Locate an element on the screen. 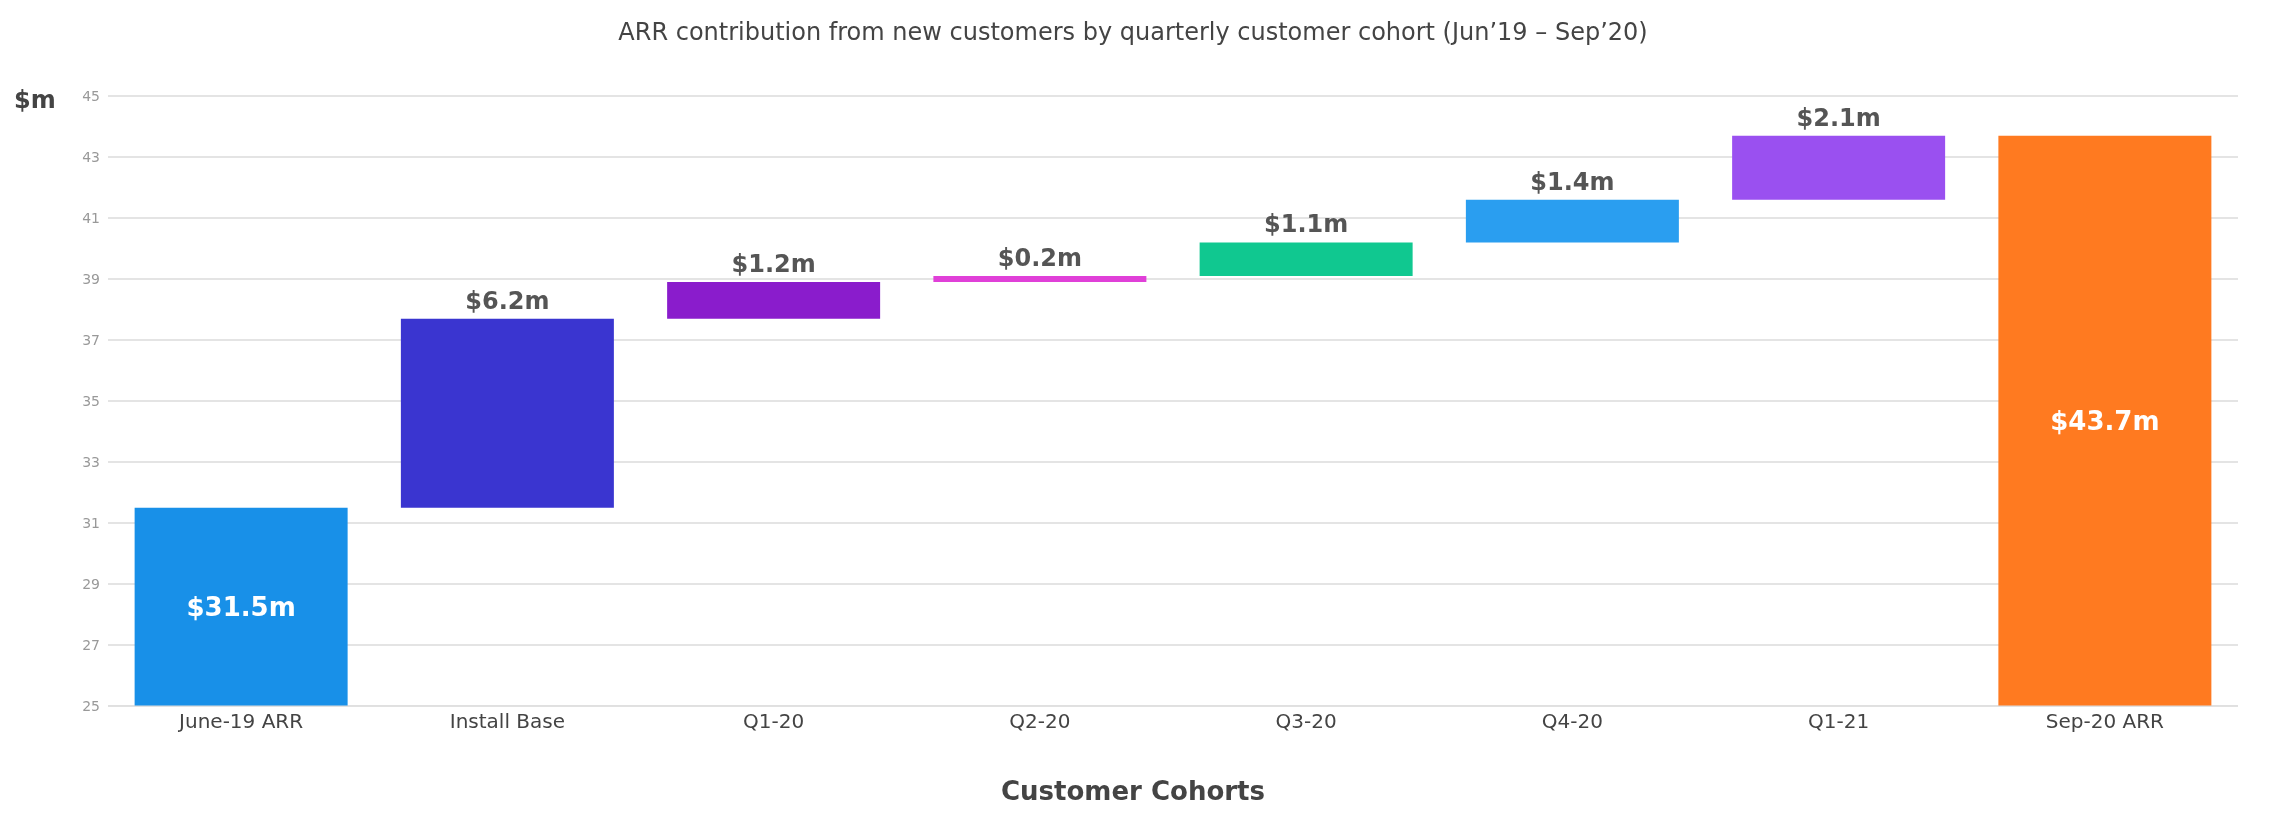 Image resolution: width=2275 pixels, height=820 pixels. chart-title: ARR contribution from new customers by quarterly customer cohort (Jun’19 – Sep’20) is located at coordinates (1133, 32).